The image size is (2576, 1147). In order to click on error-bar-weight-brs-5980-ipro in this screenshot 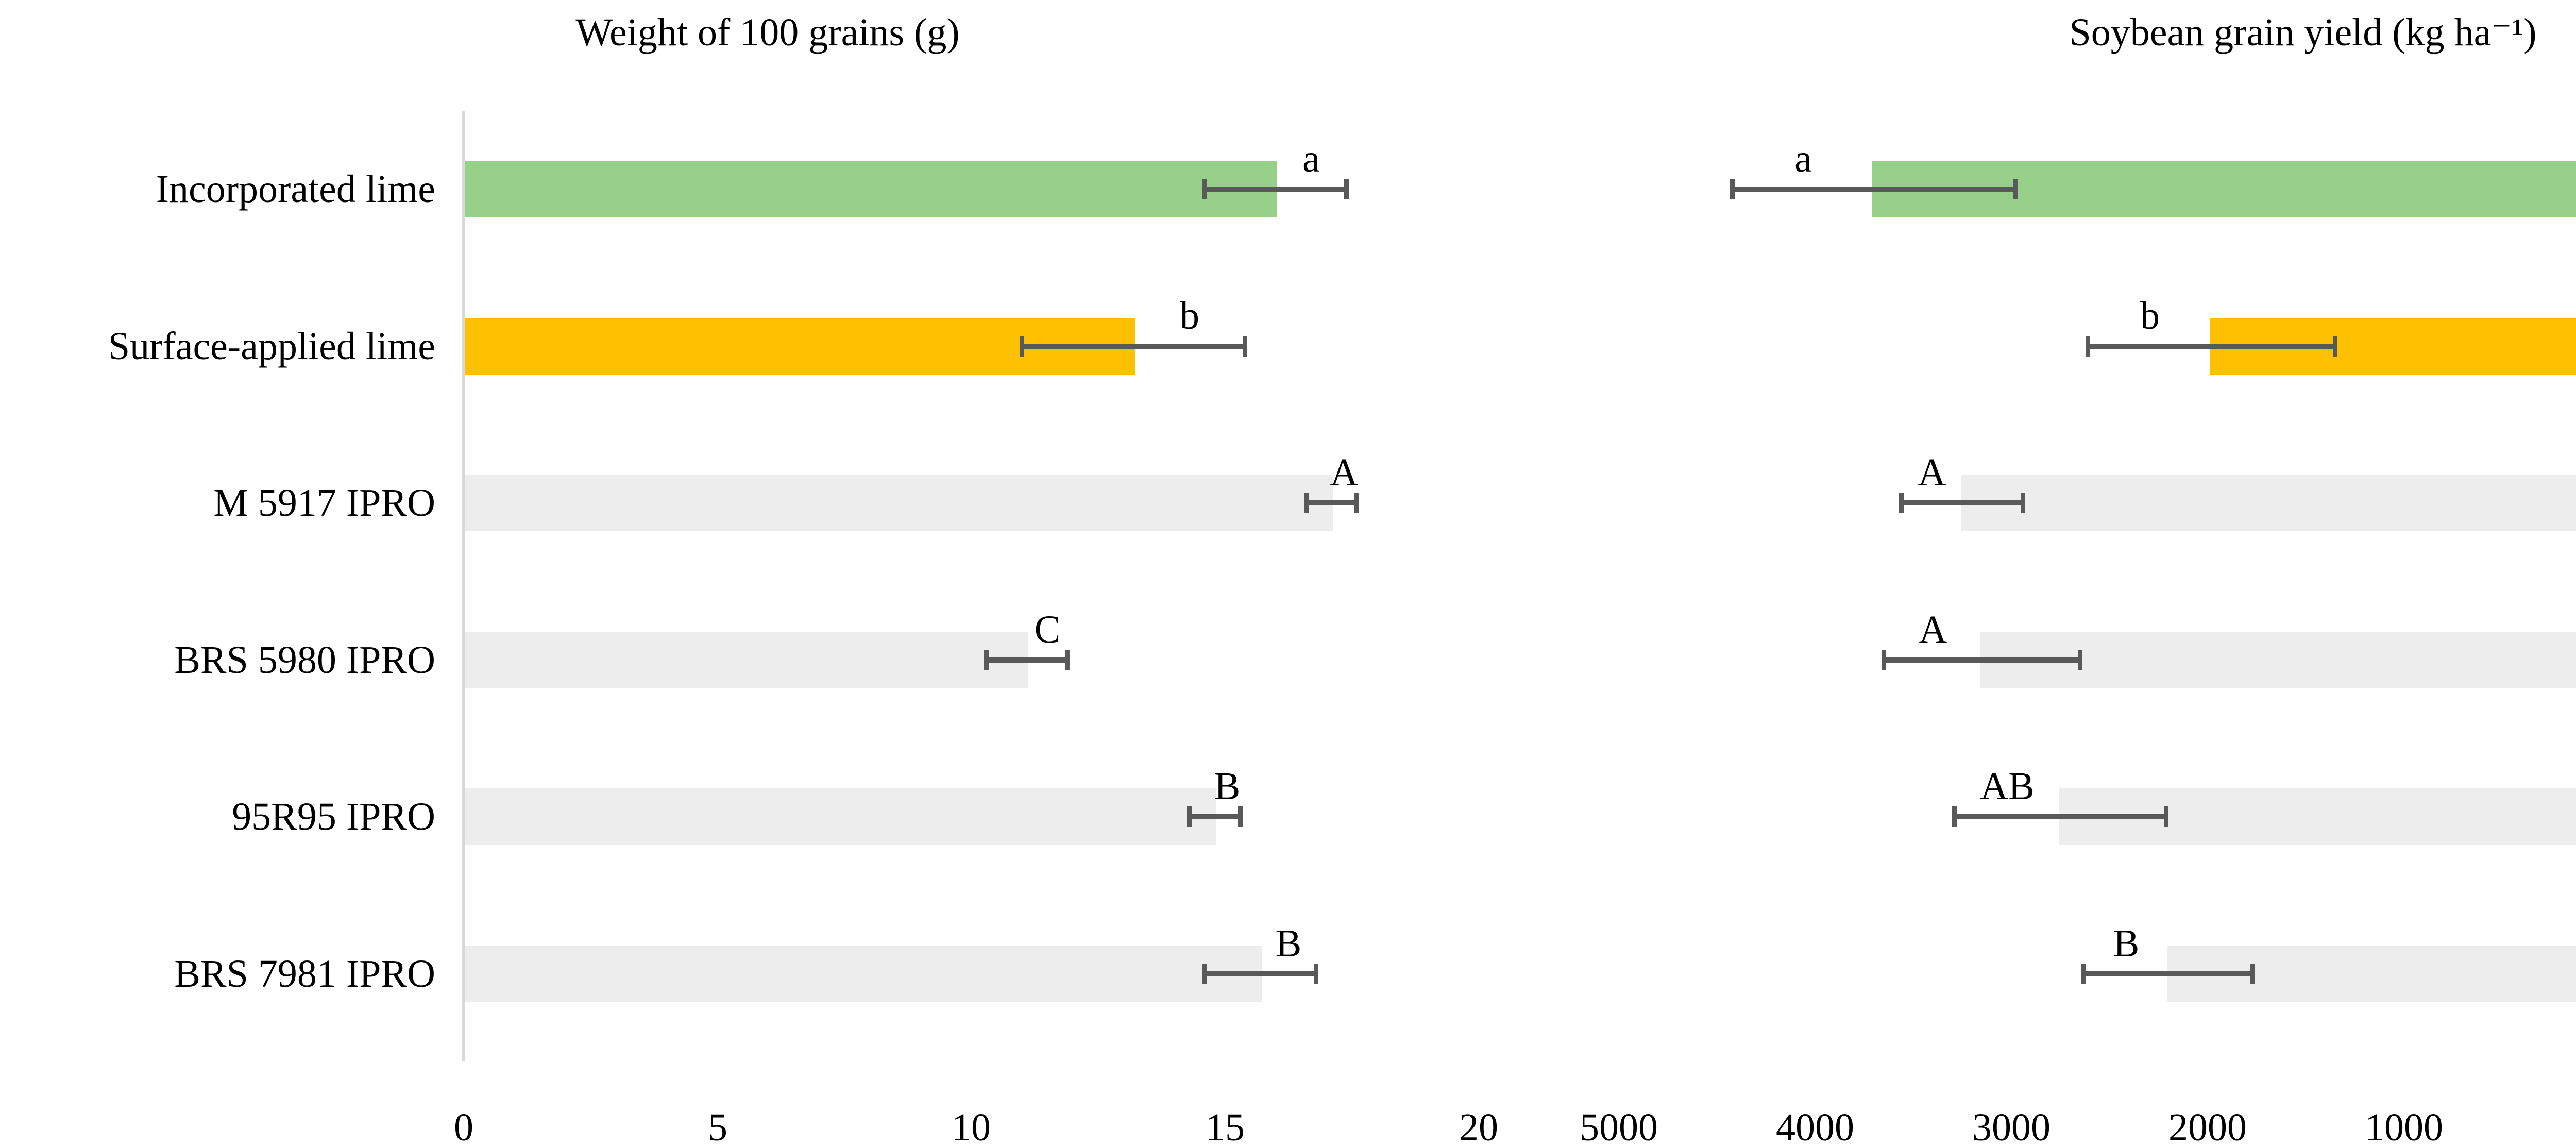, I will do `click(1027, 660)`.